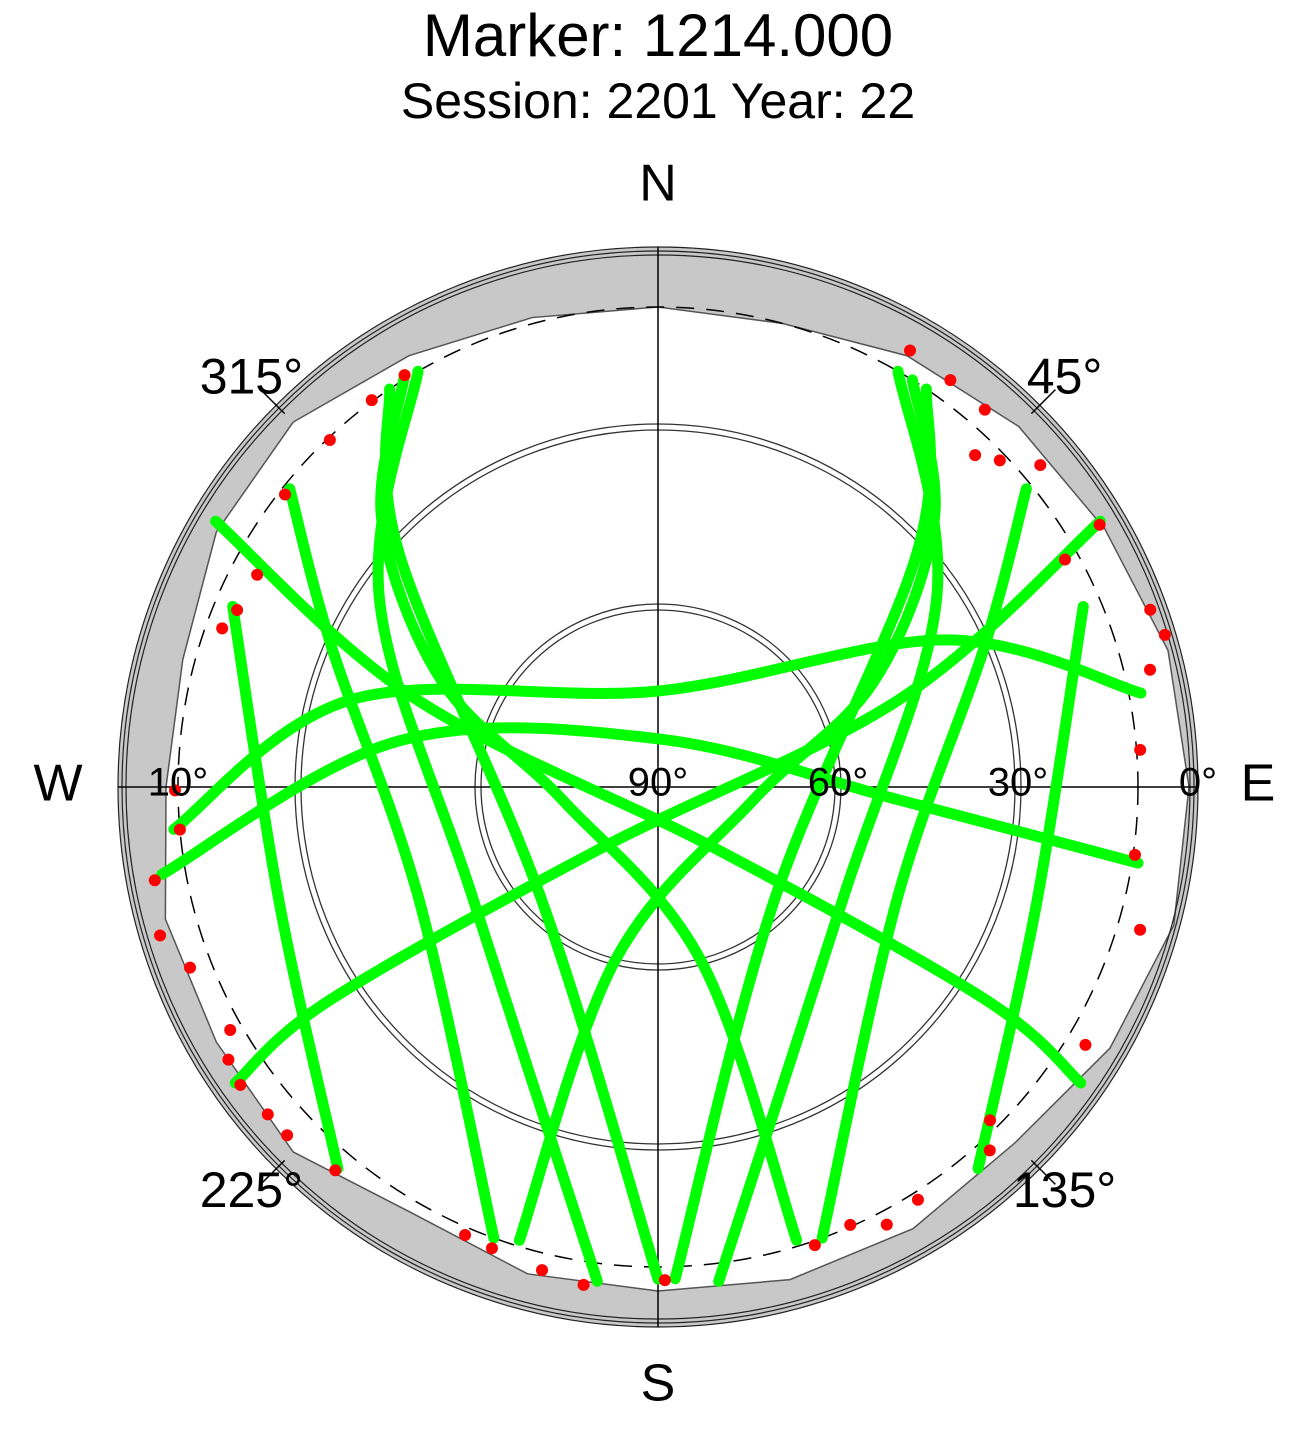  Describe the element at coordinates (1018, 783) in the screenshot. I see `elevation-label: 30°` at that location.